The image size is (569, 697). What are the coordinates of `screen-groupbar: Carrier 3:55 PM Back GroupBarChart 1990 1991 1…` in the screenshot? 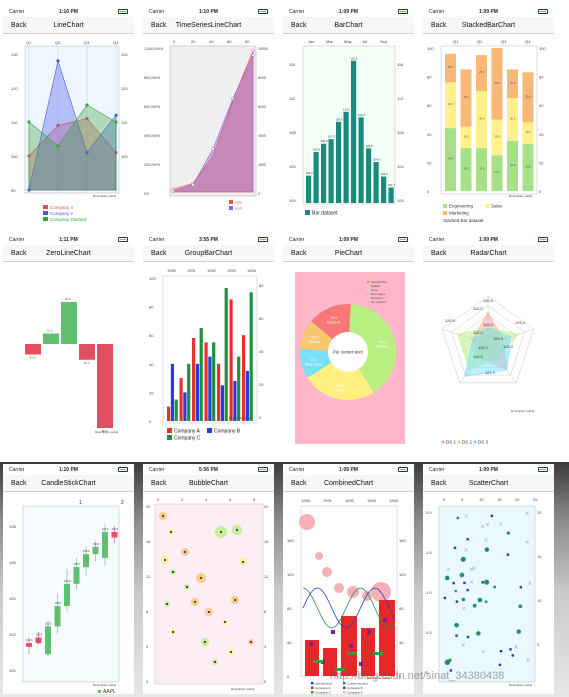 It's located at (208, 346).